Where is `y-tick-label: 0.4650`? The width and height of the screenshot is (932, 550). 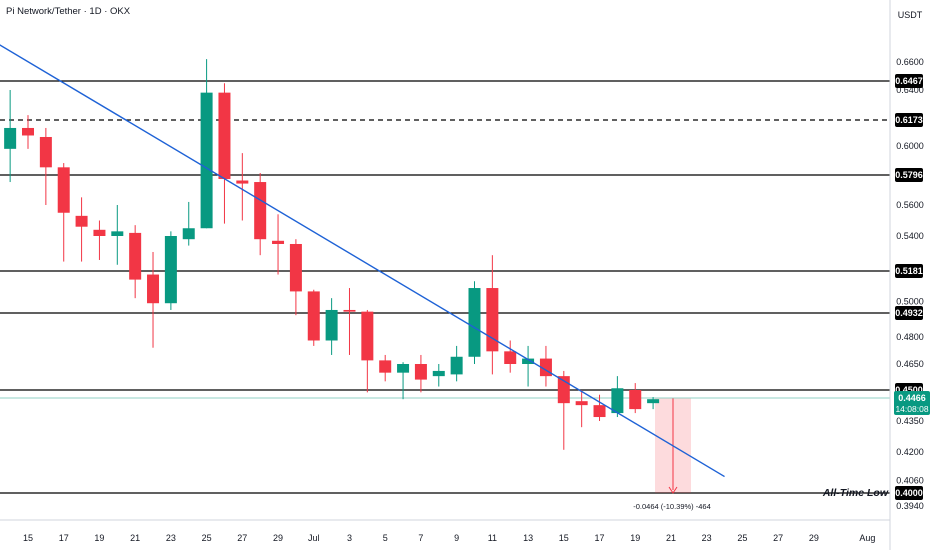
y-tick-label: 0.4650 is located at coordinates (910, 364).